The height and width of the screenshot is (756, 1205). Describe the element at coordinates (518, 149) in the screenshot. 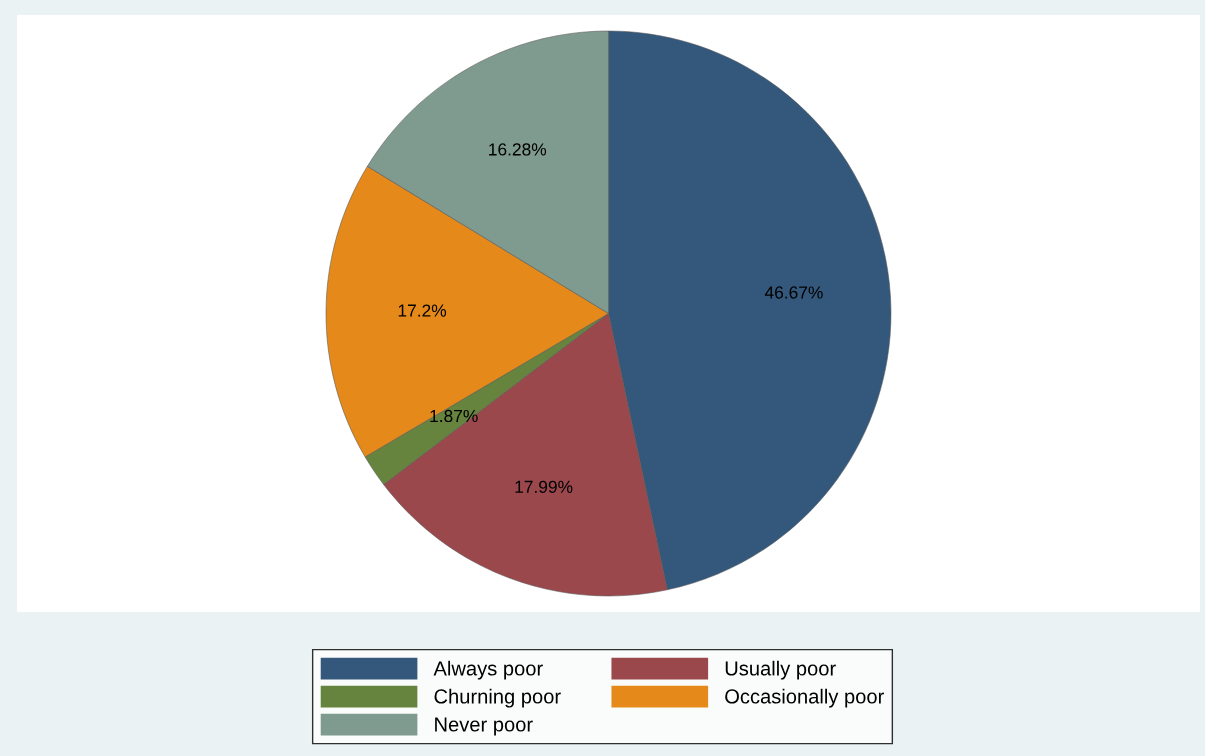

I see `data-label: 16.28%` at that location.